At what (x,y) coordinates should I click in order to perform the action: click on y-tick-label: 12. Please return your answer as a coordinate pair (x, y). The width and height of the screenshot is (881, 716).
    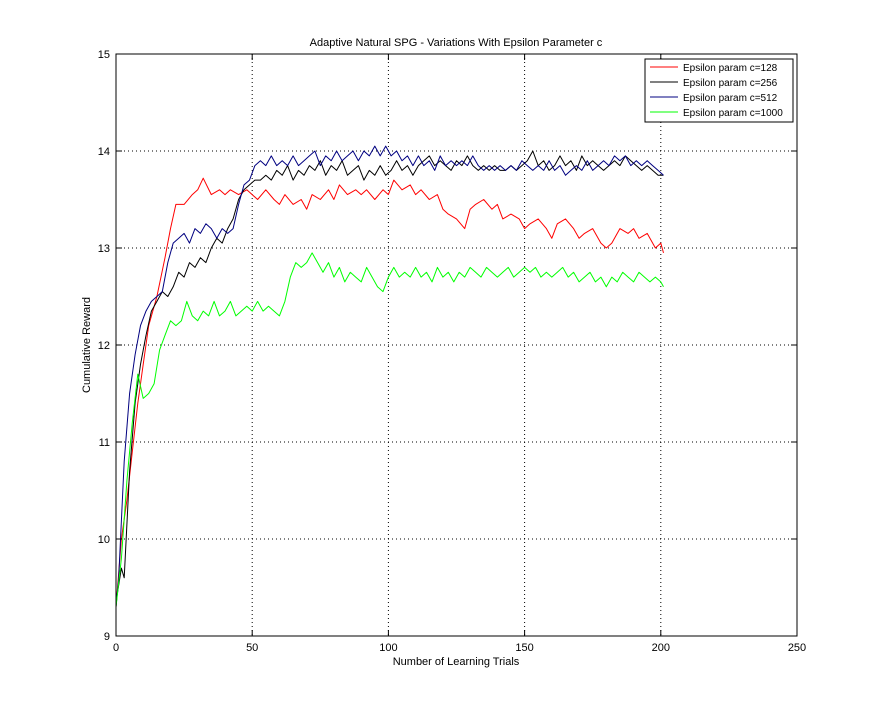
    Looking at the image, I should click on (104, 346).